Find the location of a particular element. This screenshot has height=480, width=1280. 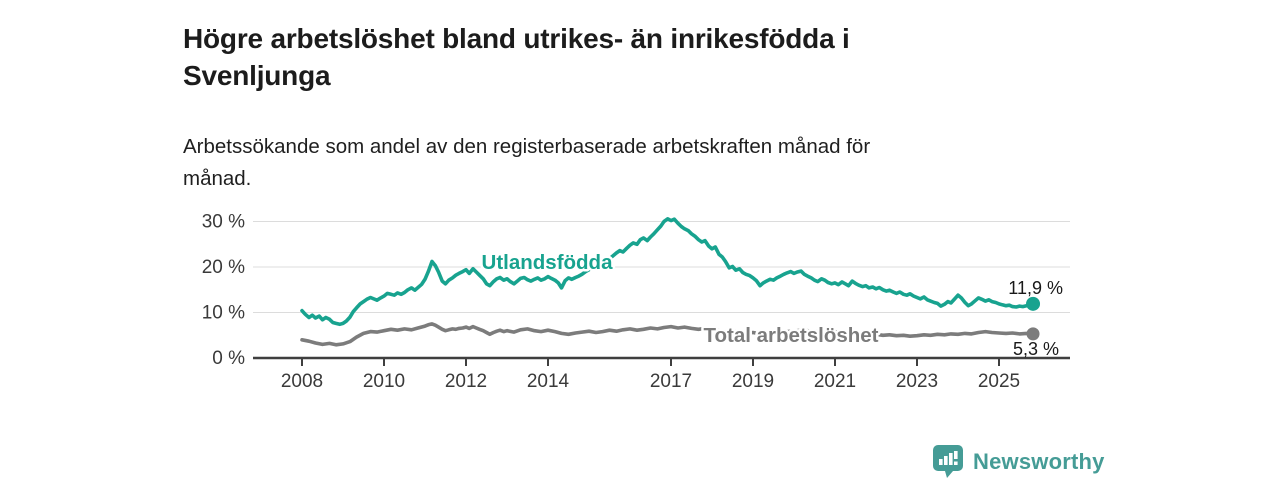

x-axis-tick-label: 2017 is located at coordinates (671, 381).